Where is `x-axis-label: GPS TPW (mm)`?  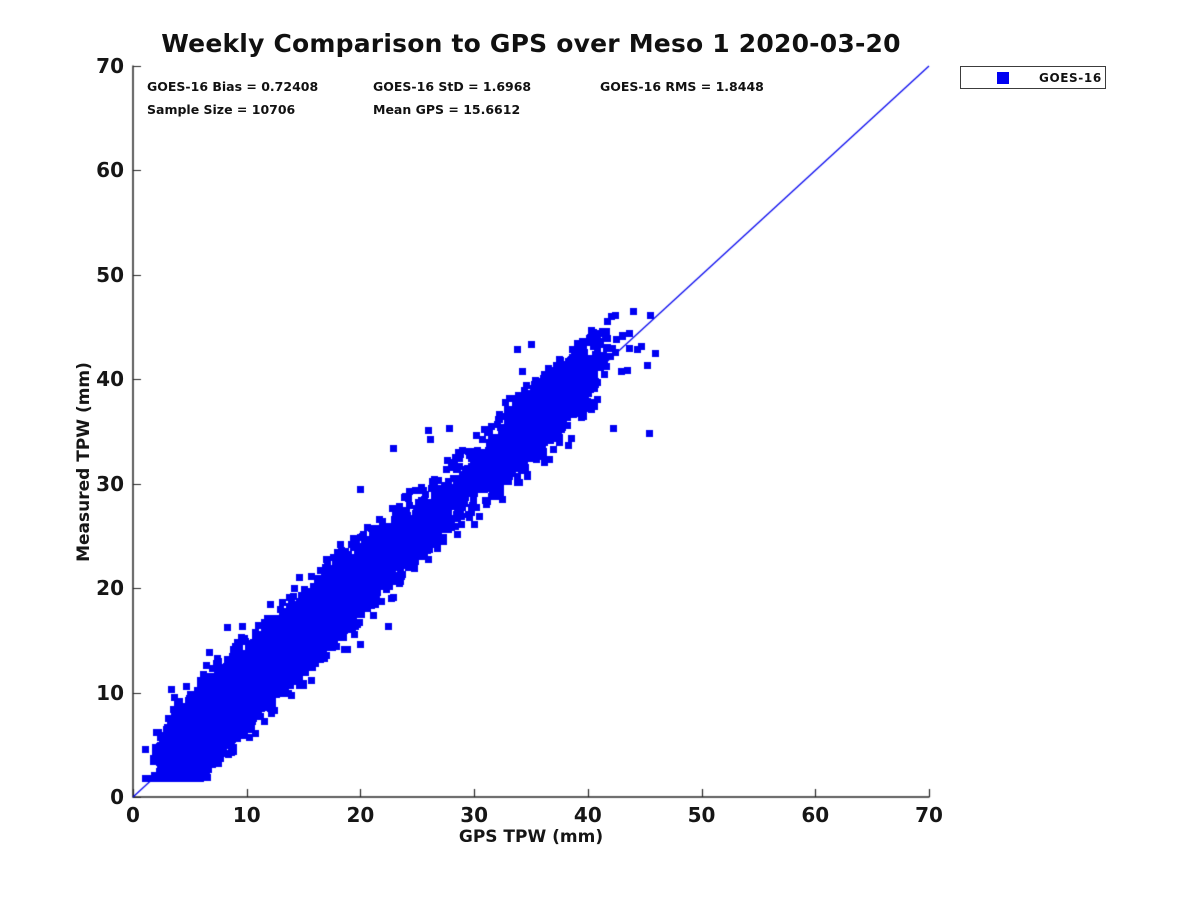
x-axis-label: GPS TPW (mm) is located at coordinates (531, 837).